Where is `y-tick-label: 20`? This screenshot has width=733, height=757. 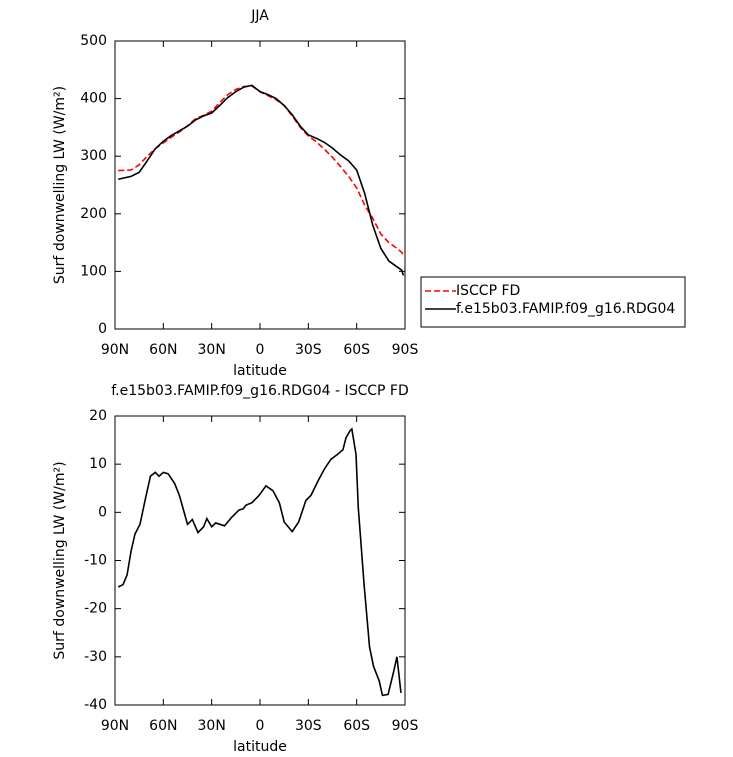
y-tick-label: 20 is located at coordinates (98, 416).